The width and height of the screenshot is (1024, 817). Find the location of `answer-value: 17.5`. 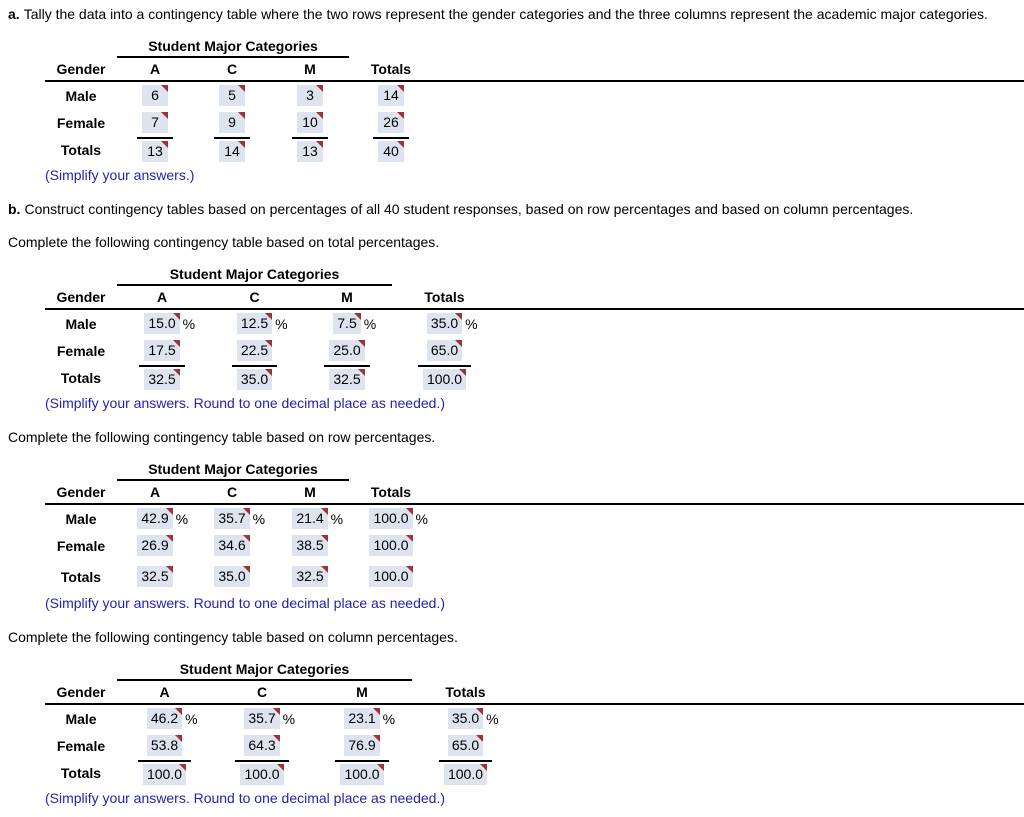

answer-value: 17.5 is located at coordinates (162, 350).